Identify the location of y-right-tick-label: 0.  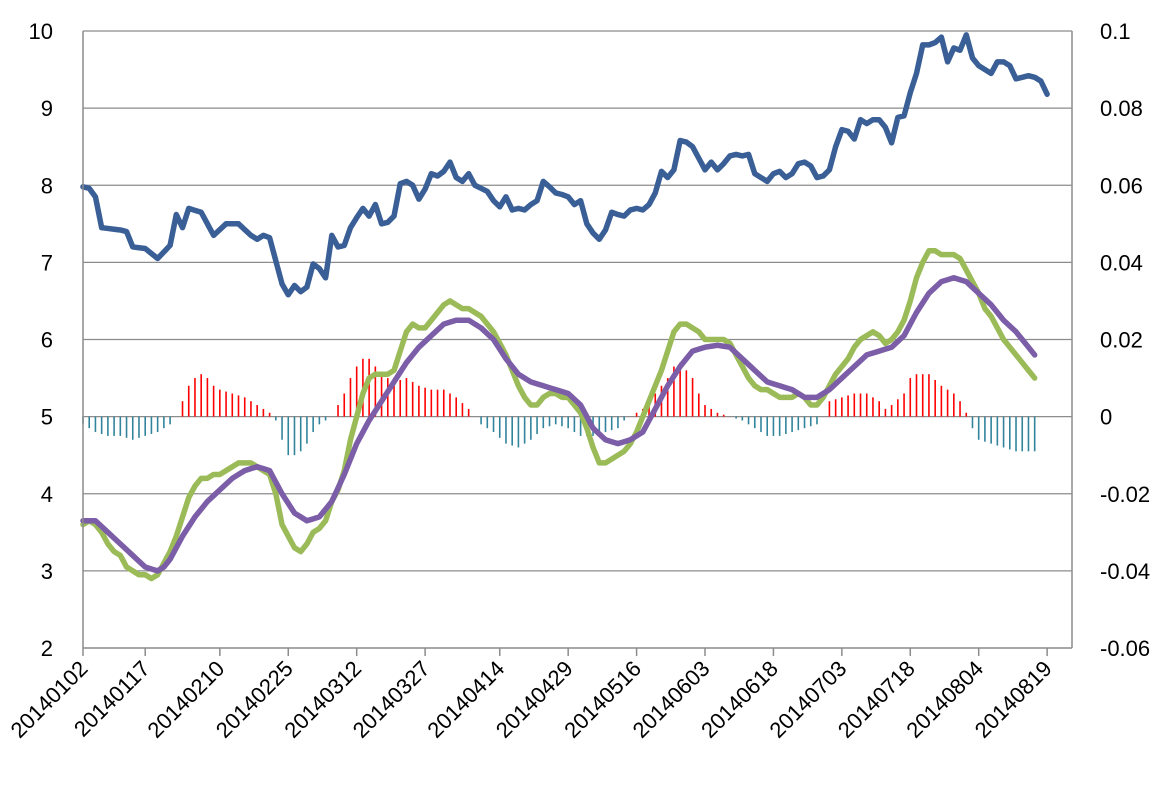
(1106, 417).